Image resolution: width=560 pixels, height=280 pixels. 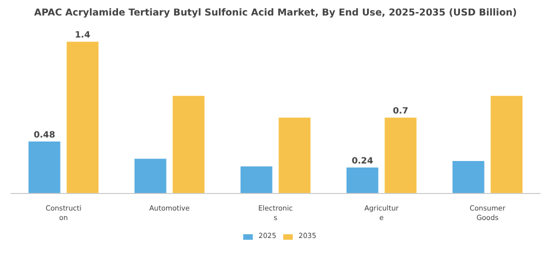 What do you see at coordinates (45, 135) in the screenshot?
I see `data-label: 0.48` at bounding box center [45, 135].